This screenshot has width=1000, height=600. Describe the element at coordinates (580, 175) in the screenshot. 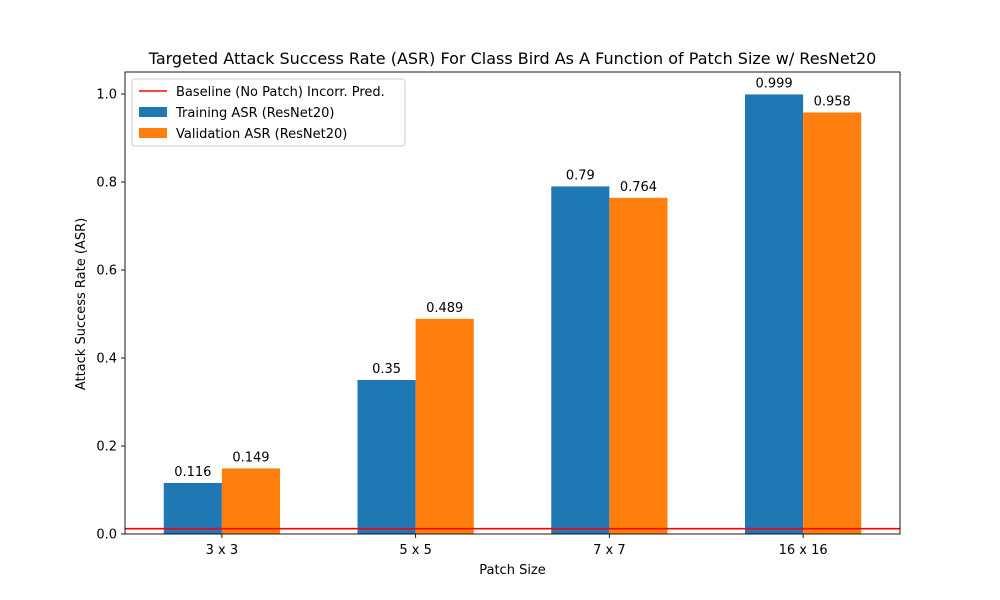

I see `bar-value-label: 0.79` at that location.